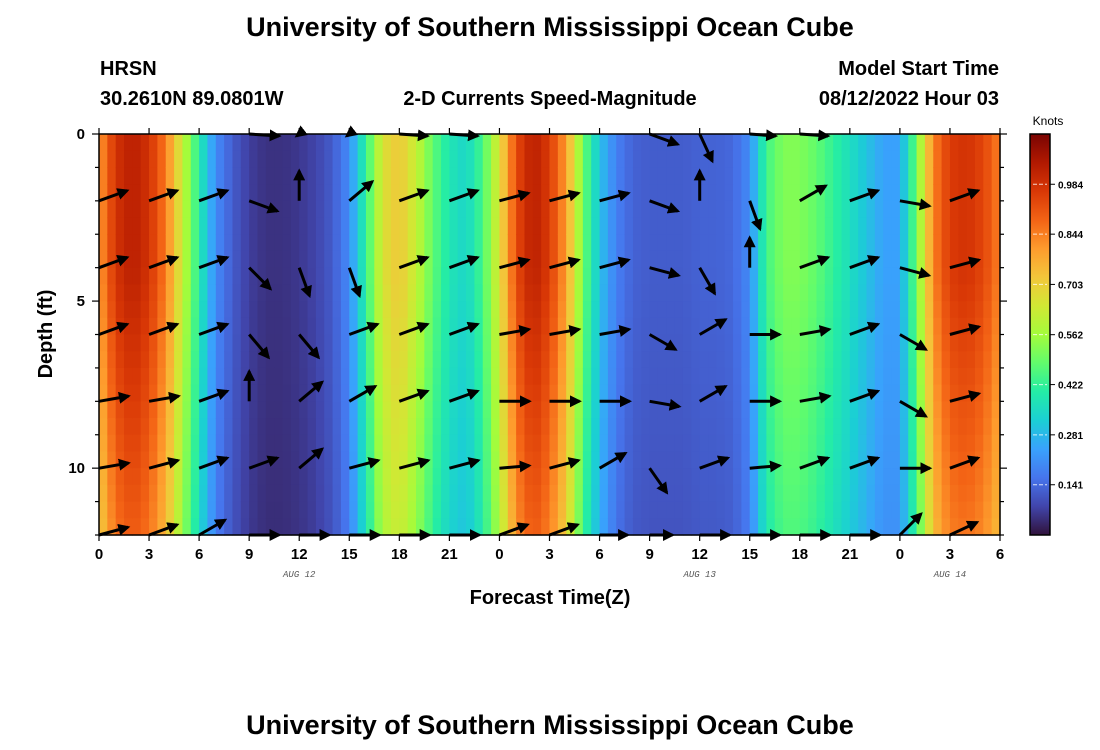 This screenshot has width=1100, height=750. What do you see at coordinates (1070, 235) in the screenshot?
I see `colorbar-tick-label: 0.844` at bounding box center [1070, 235].